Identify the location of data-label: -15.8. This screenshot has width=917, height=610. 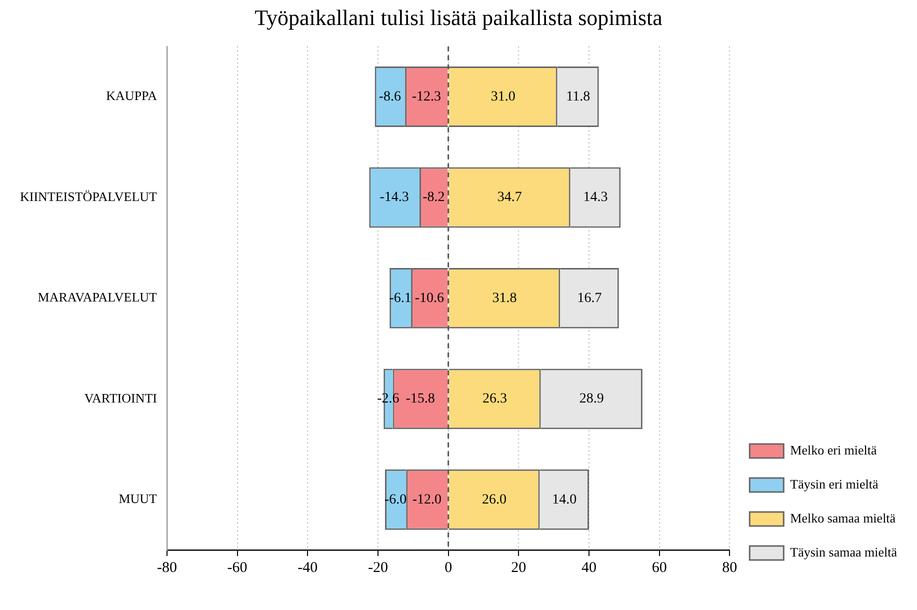
(420, 399).